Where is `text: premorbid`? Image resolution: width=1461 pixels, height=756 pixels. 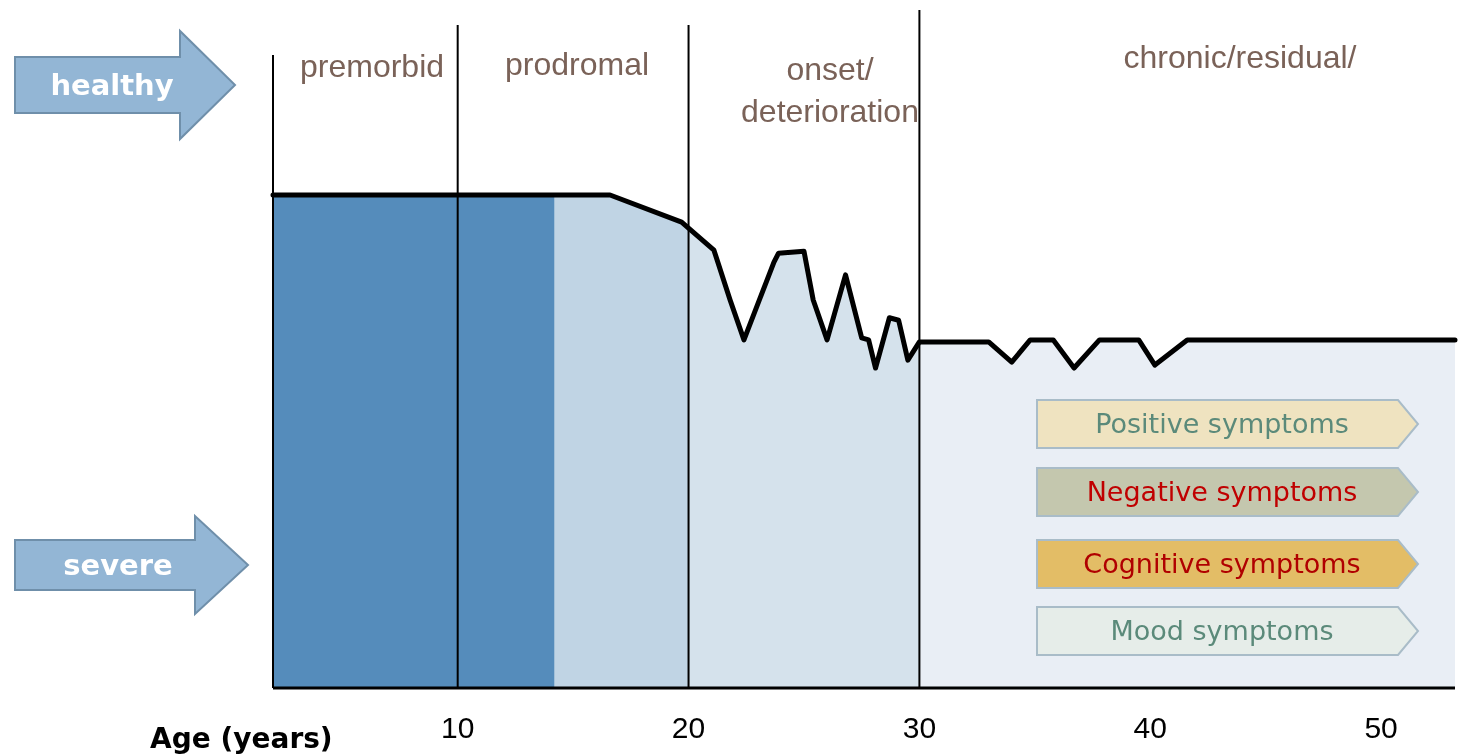 text: premorbid is located at coordinates (372, 66).